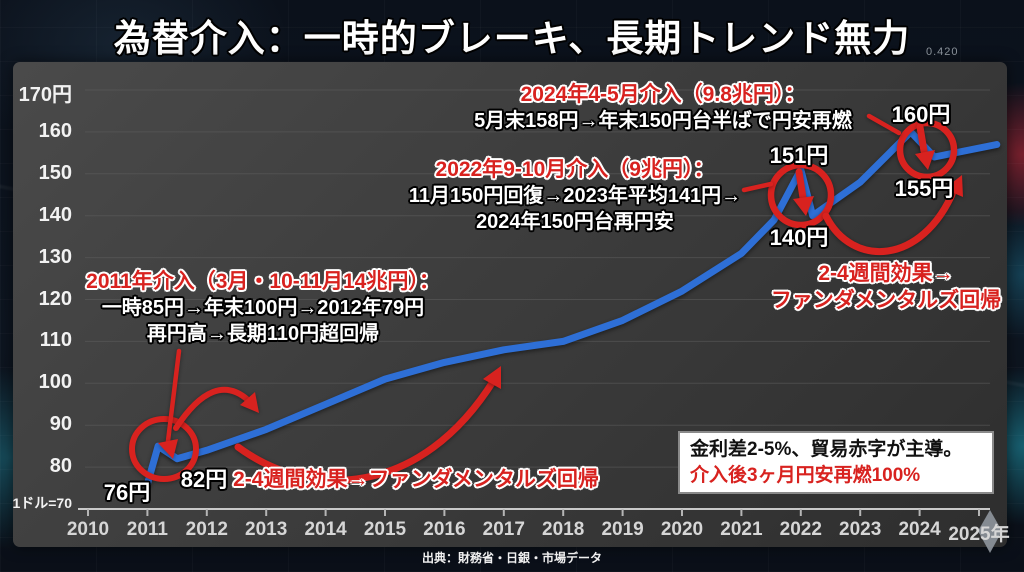 This screenshot has height=572, width=1024. I want to click on rebound-2011-arc-arrow, so click(212, 408).